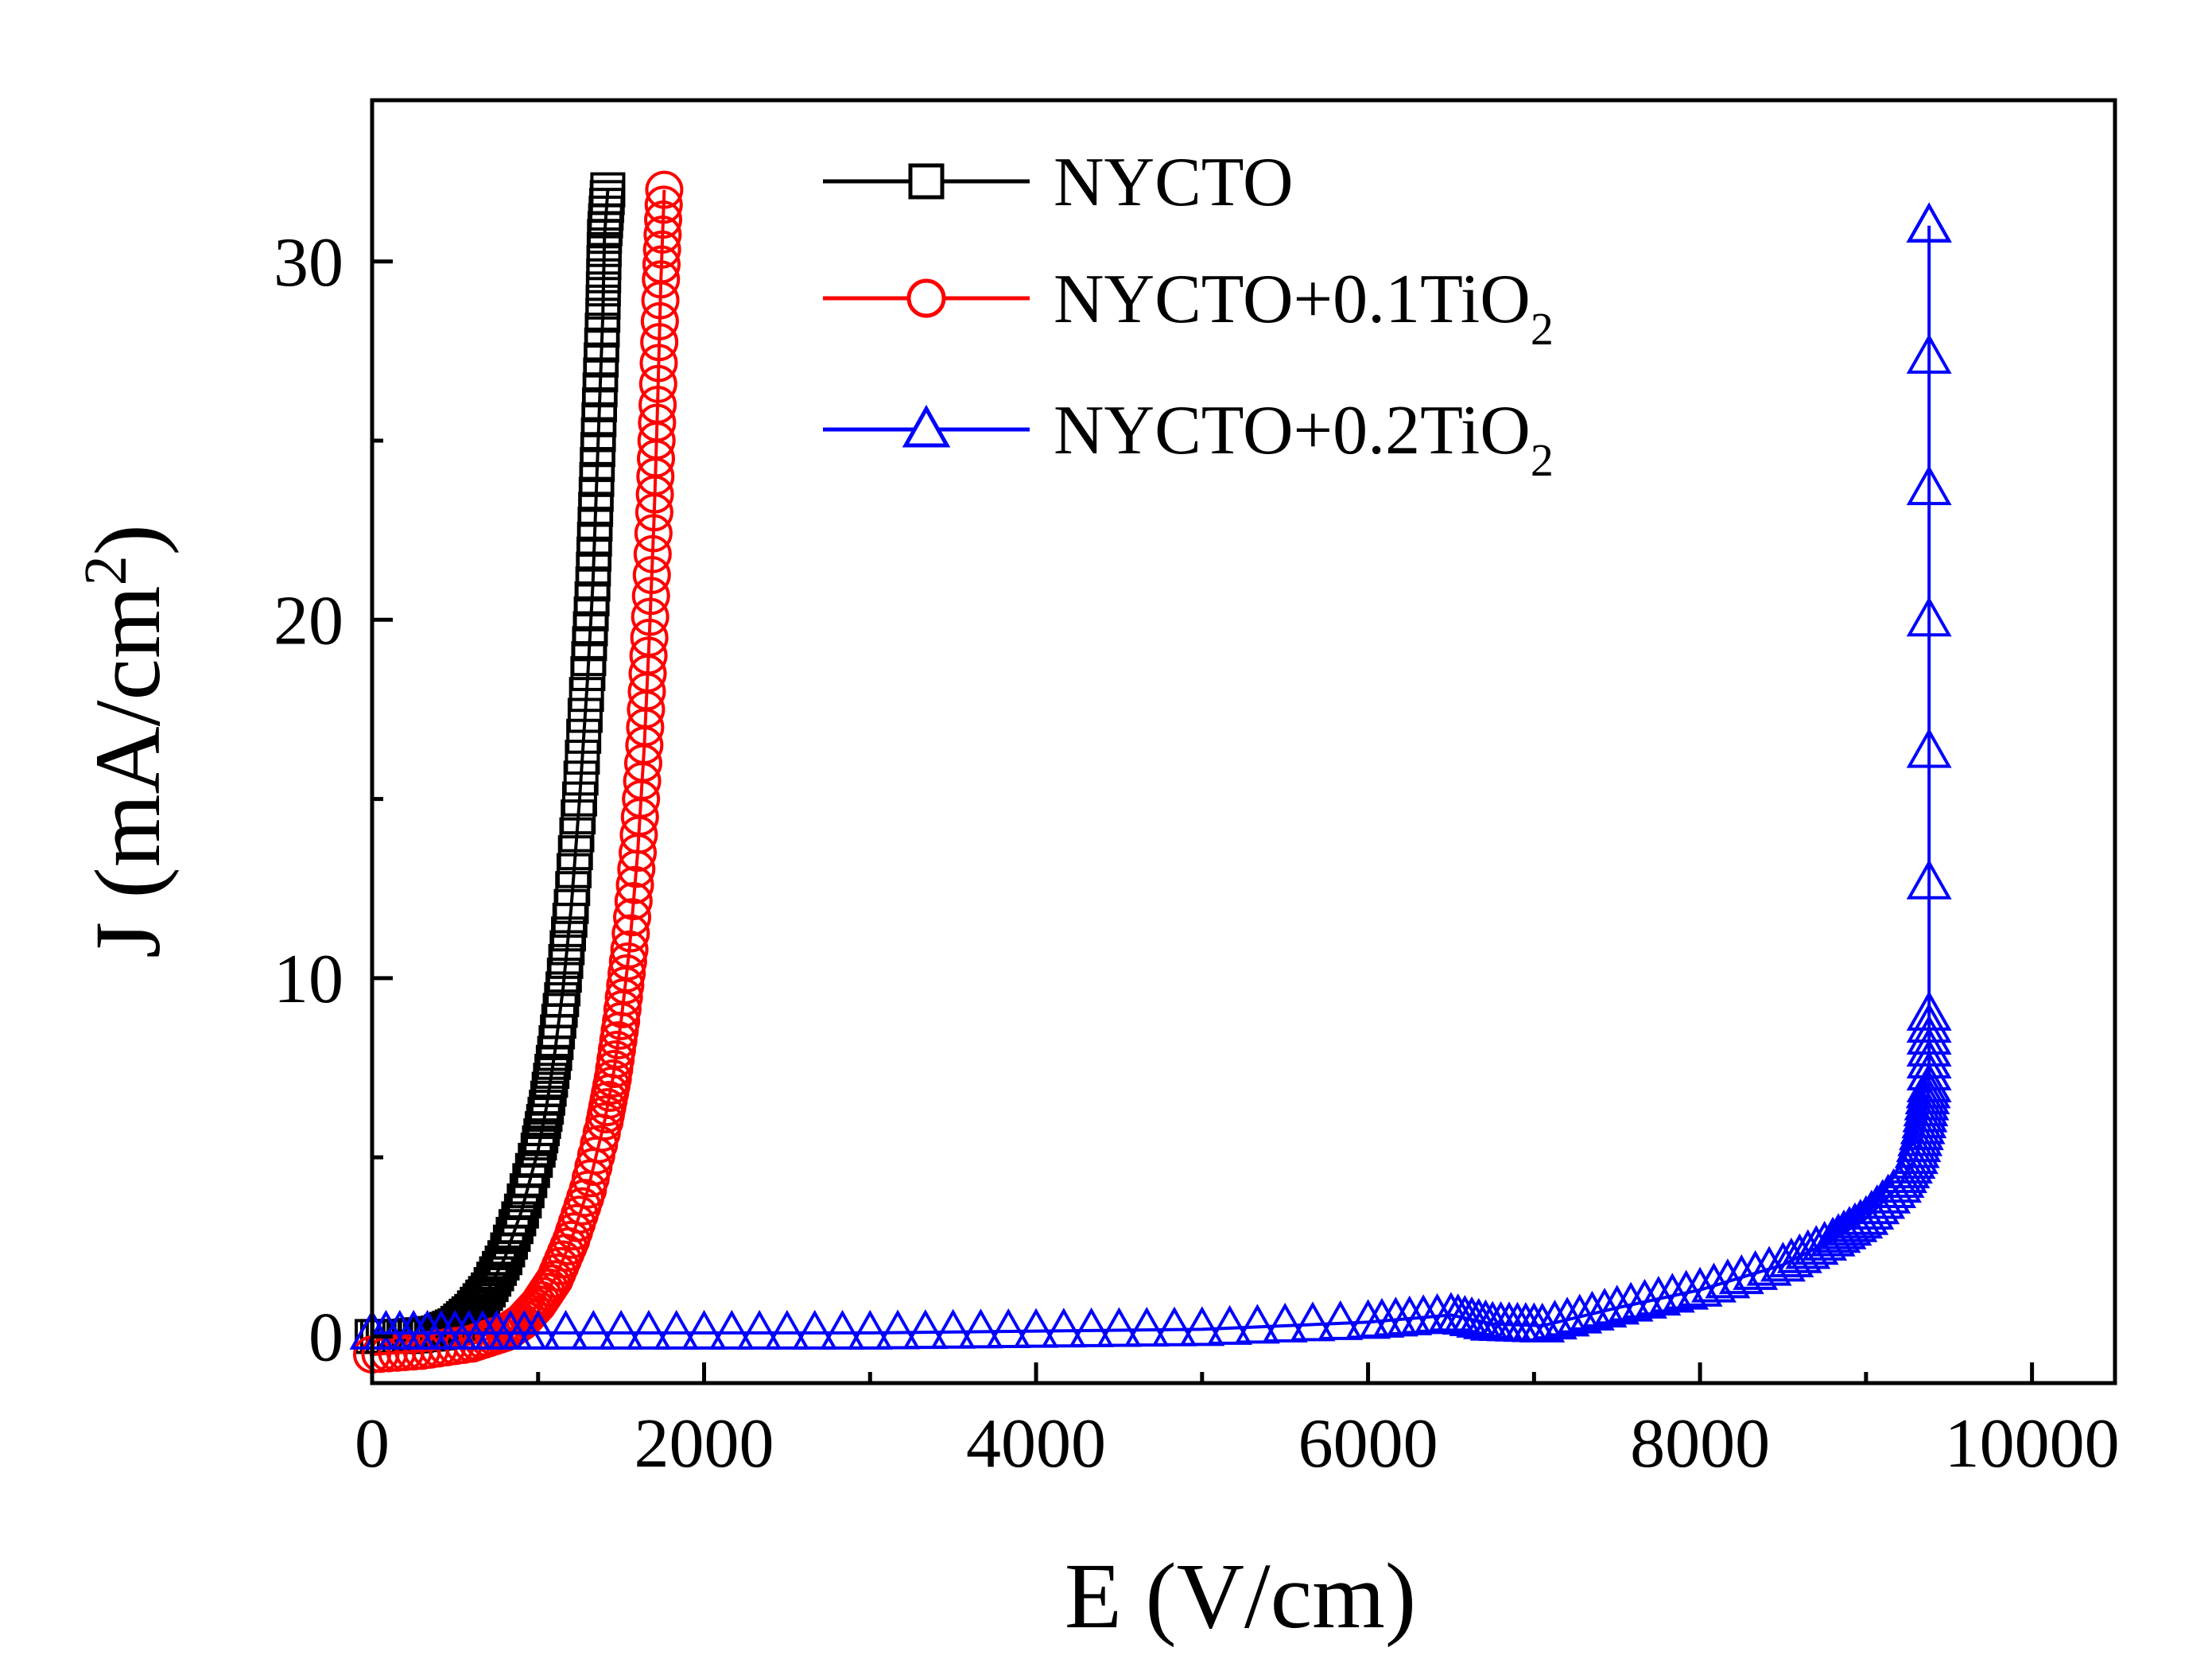 This screenshot has height=1671, width=2212. I want to click on x-axis-title: E (V/cm), so click(1240, 1596).